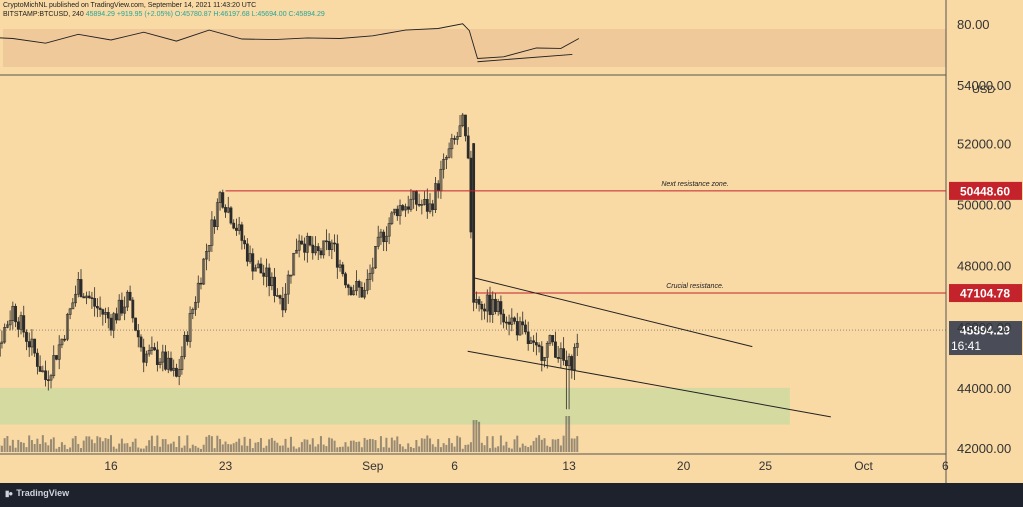 The height and width of the screenshot is (507, 1023). I want to click on time-tick-label: Sep, so click(373, 466).